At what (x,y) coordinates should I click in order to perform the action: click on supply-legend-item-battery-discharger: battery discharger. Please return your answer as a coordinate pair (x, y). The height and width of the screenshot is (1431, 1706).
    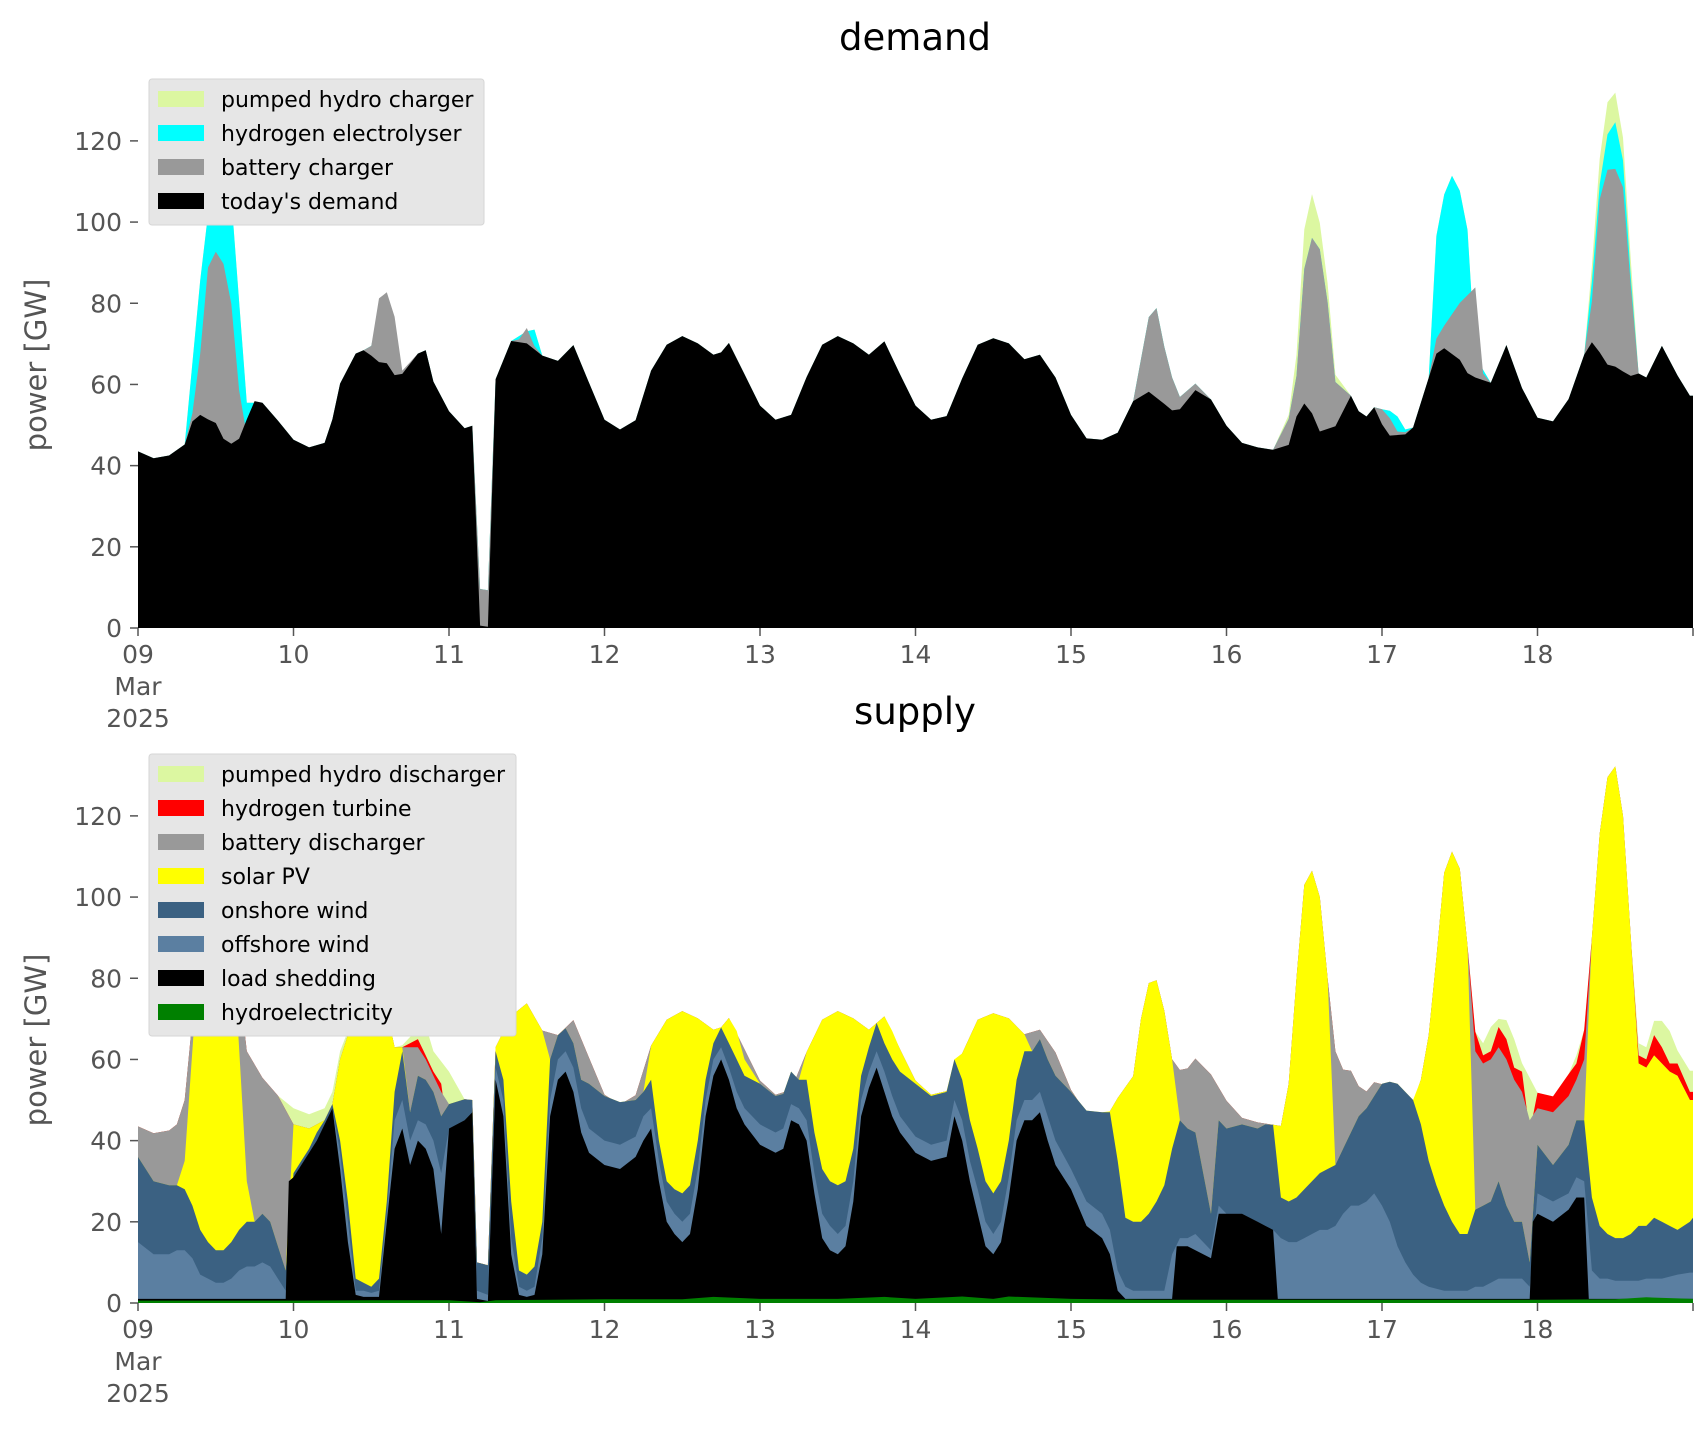
    Looking at the image, I should click on (292, 843).